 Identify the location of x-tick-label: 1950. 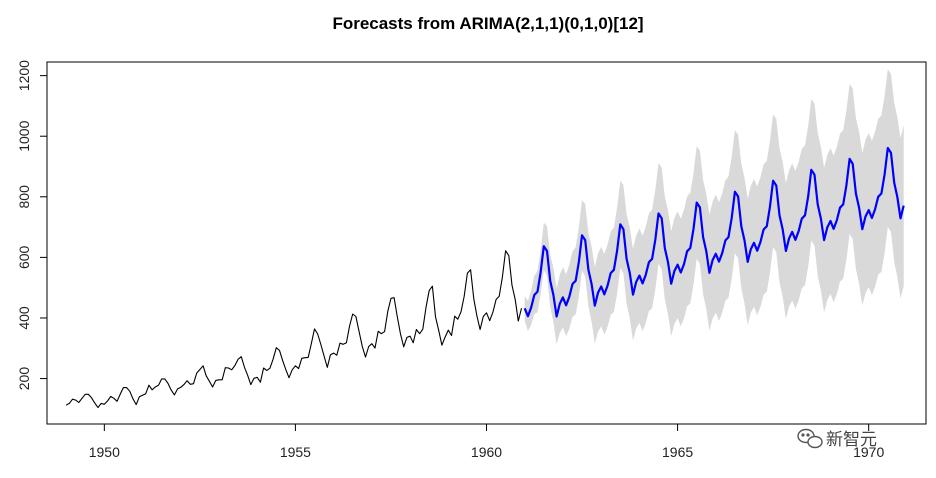
(104, 452).